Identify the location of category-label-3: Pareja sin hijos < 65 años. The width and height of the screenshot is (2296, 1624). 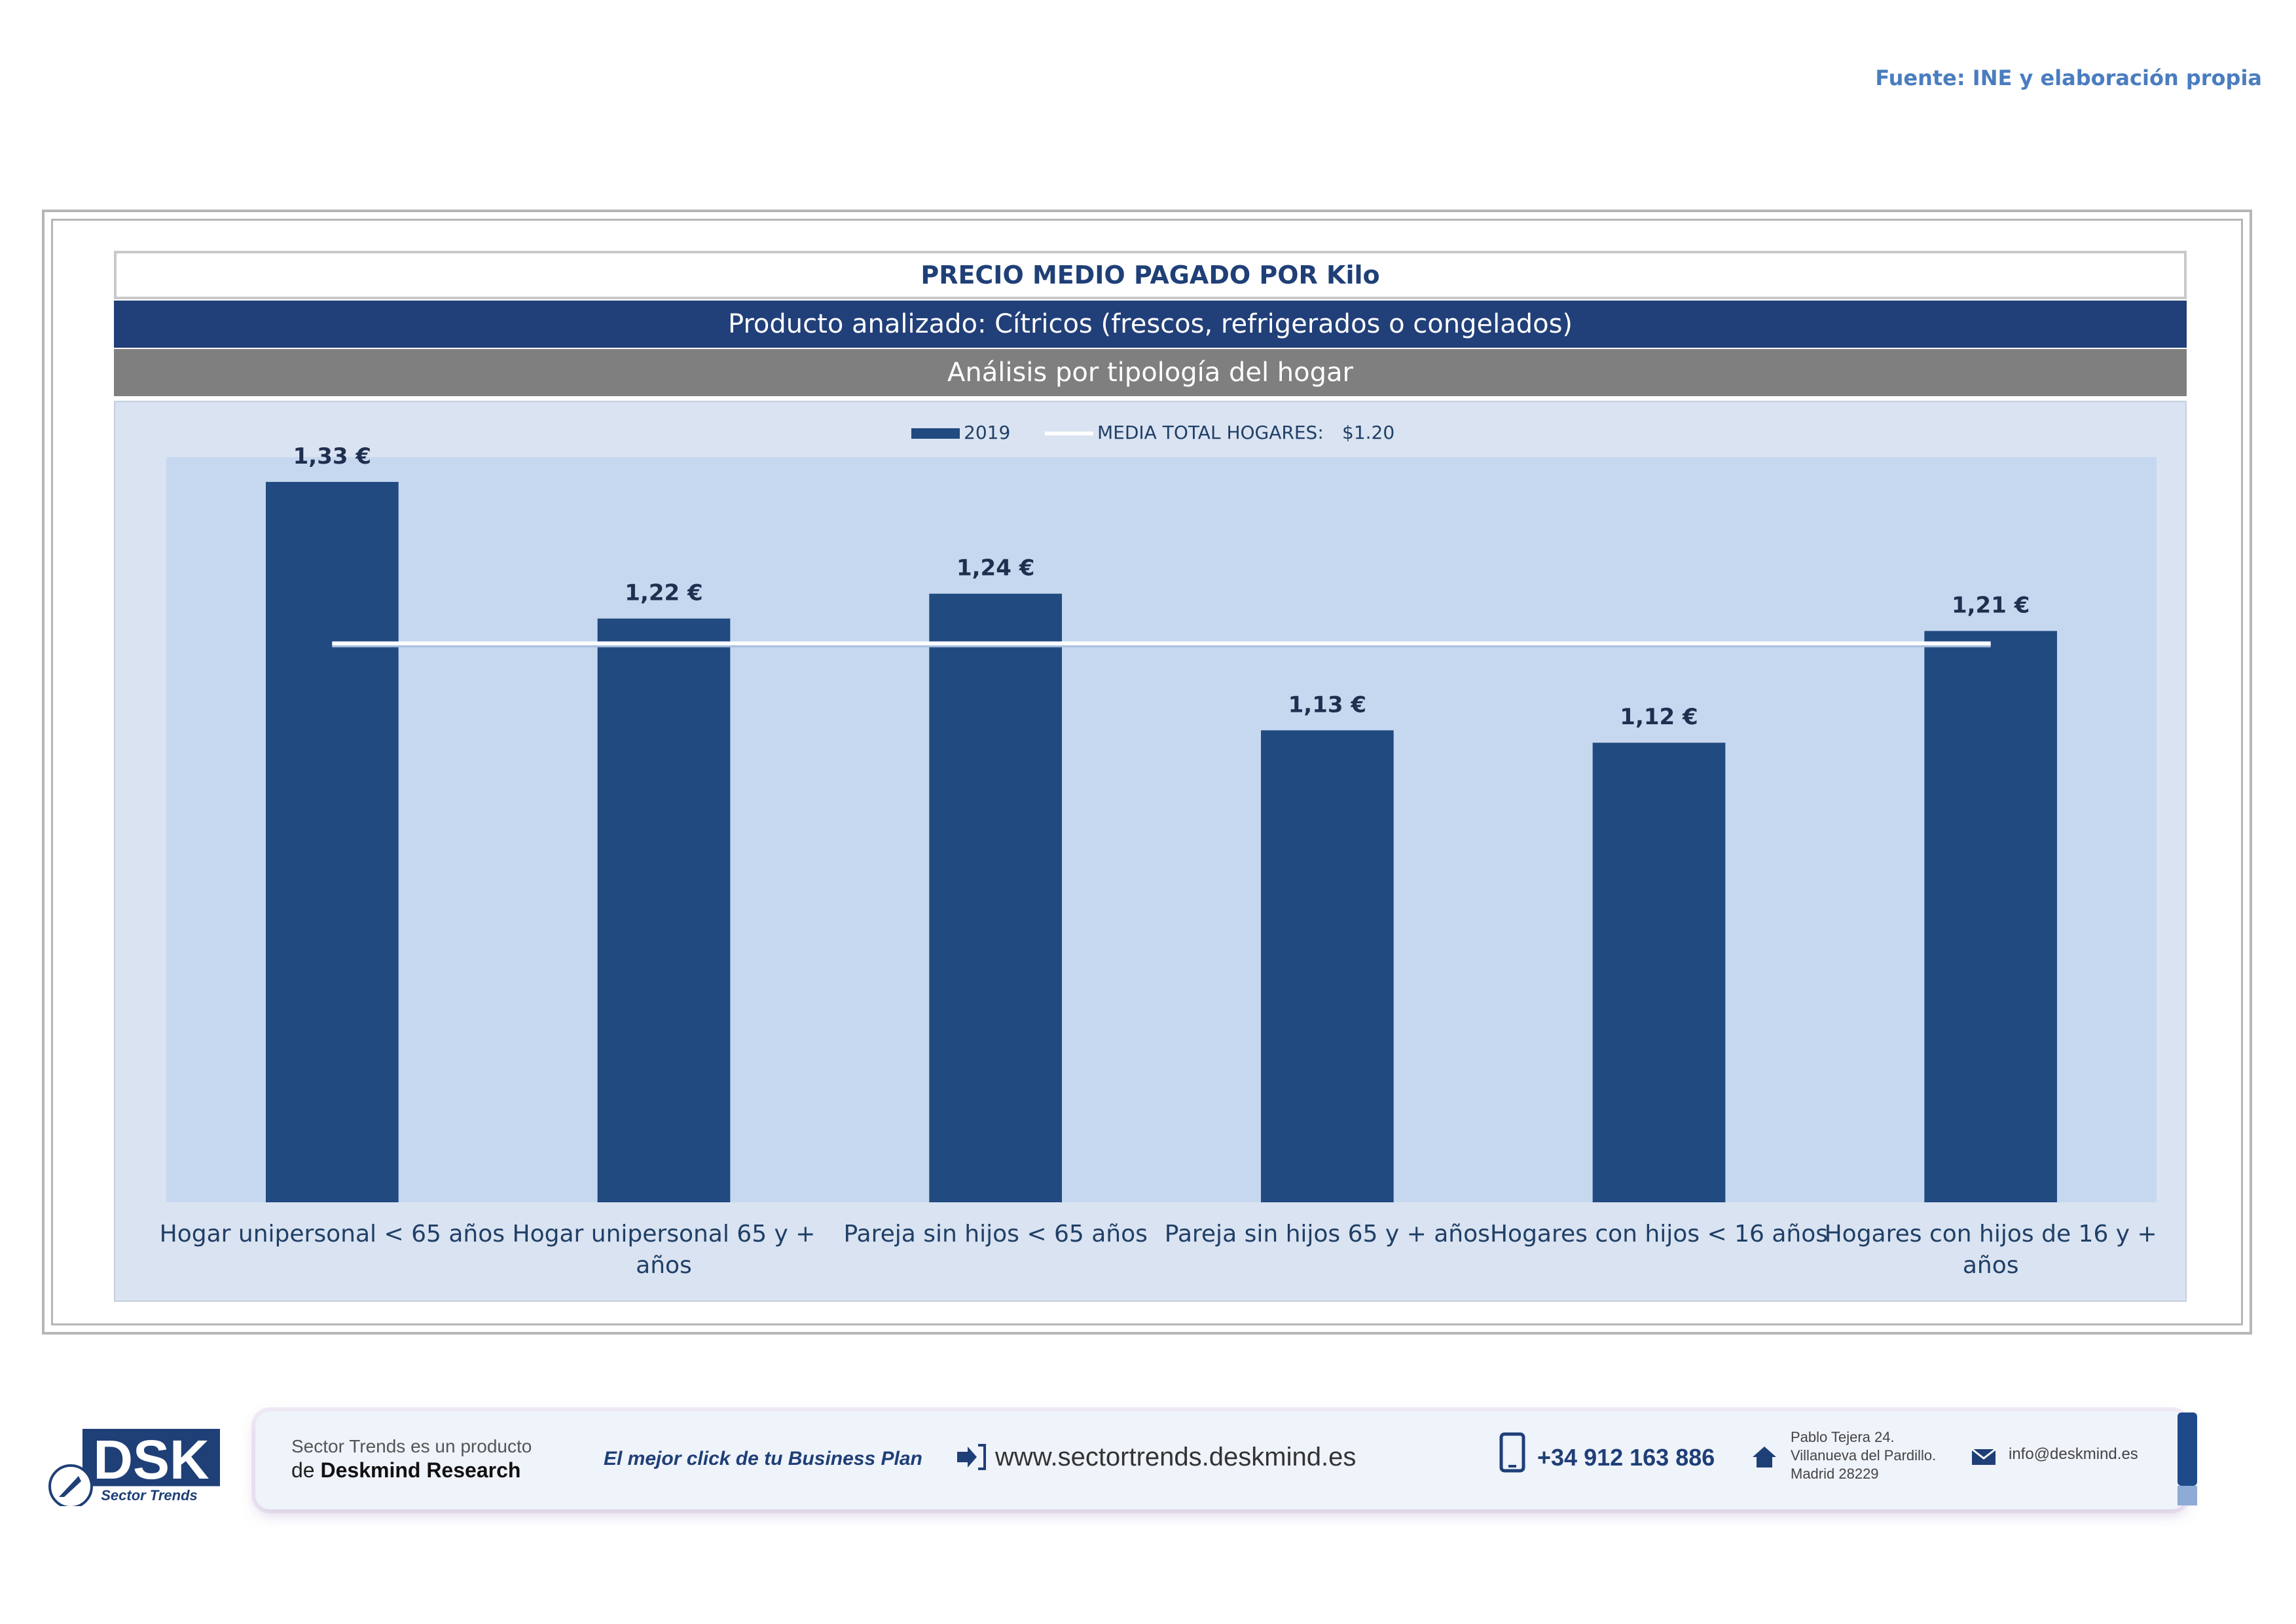
(995, 1234).